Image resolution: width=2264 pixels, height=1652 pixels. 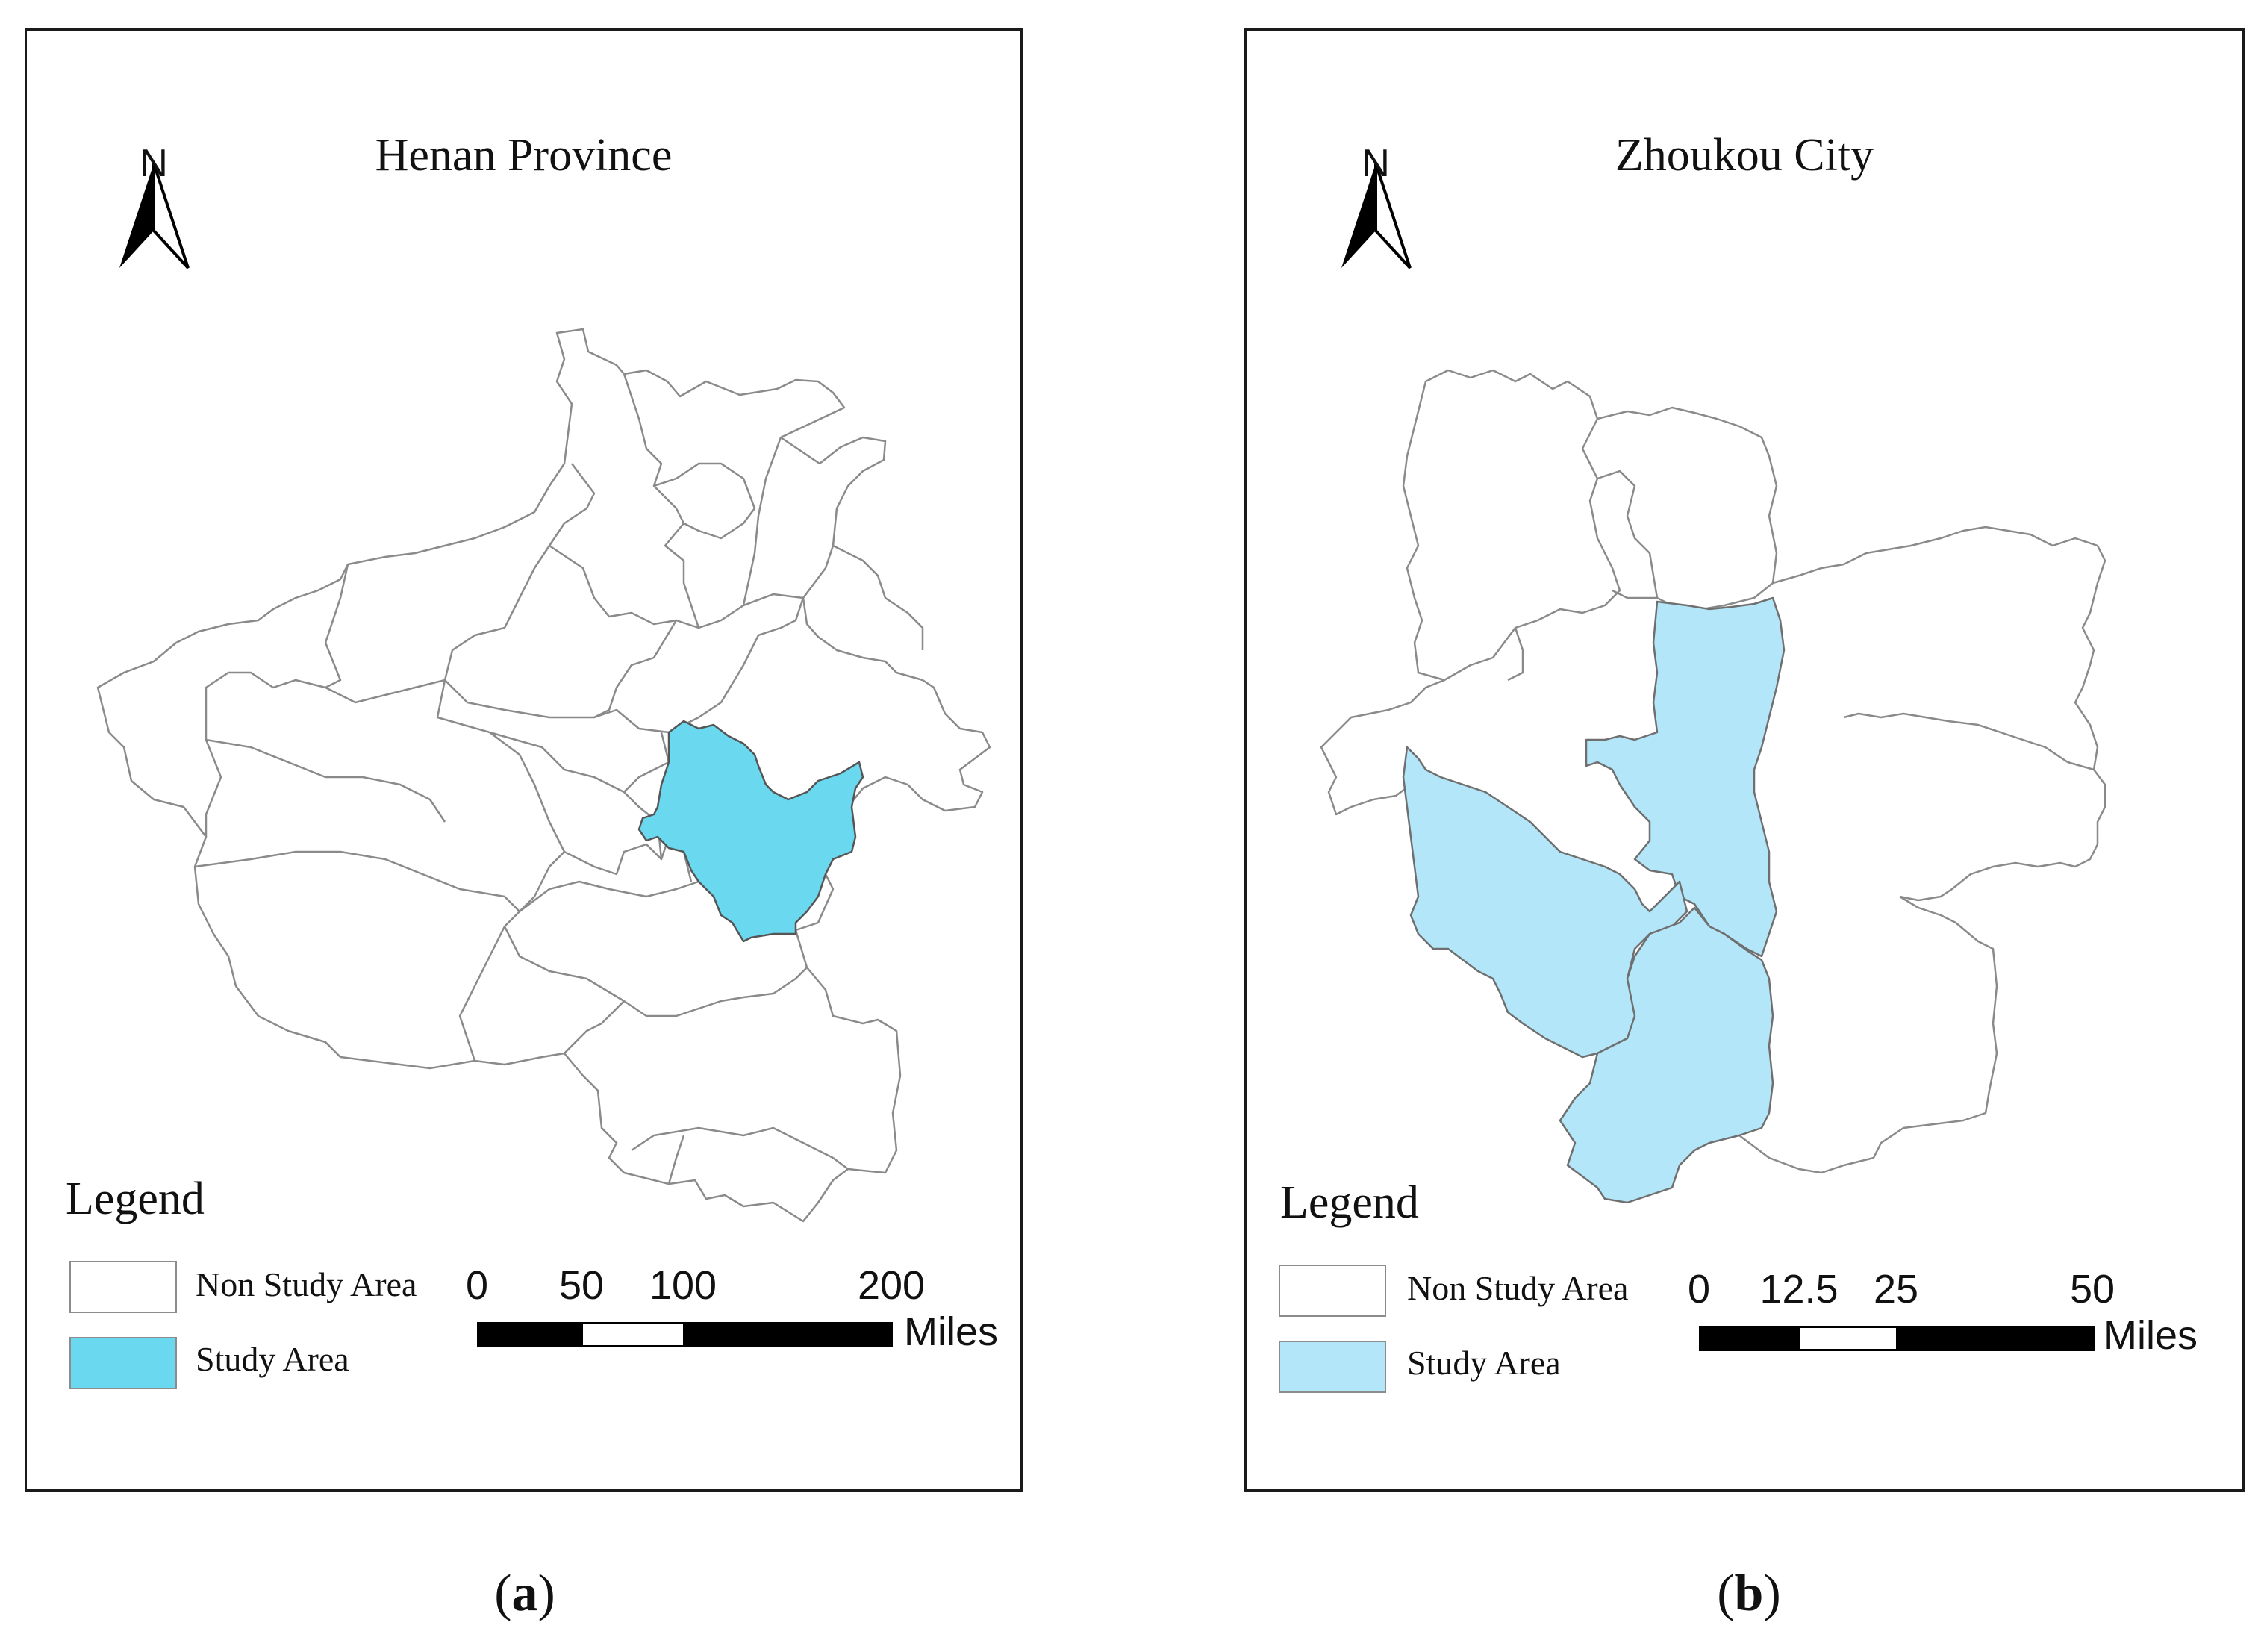 What do you see at coordinates (892, 1286) in the screenshot?
I see `scale-tick-label: 200` at bounding box center [892, 1286].